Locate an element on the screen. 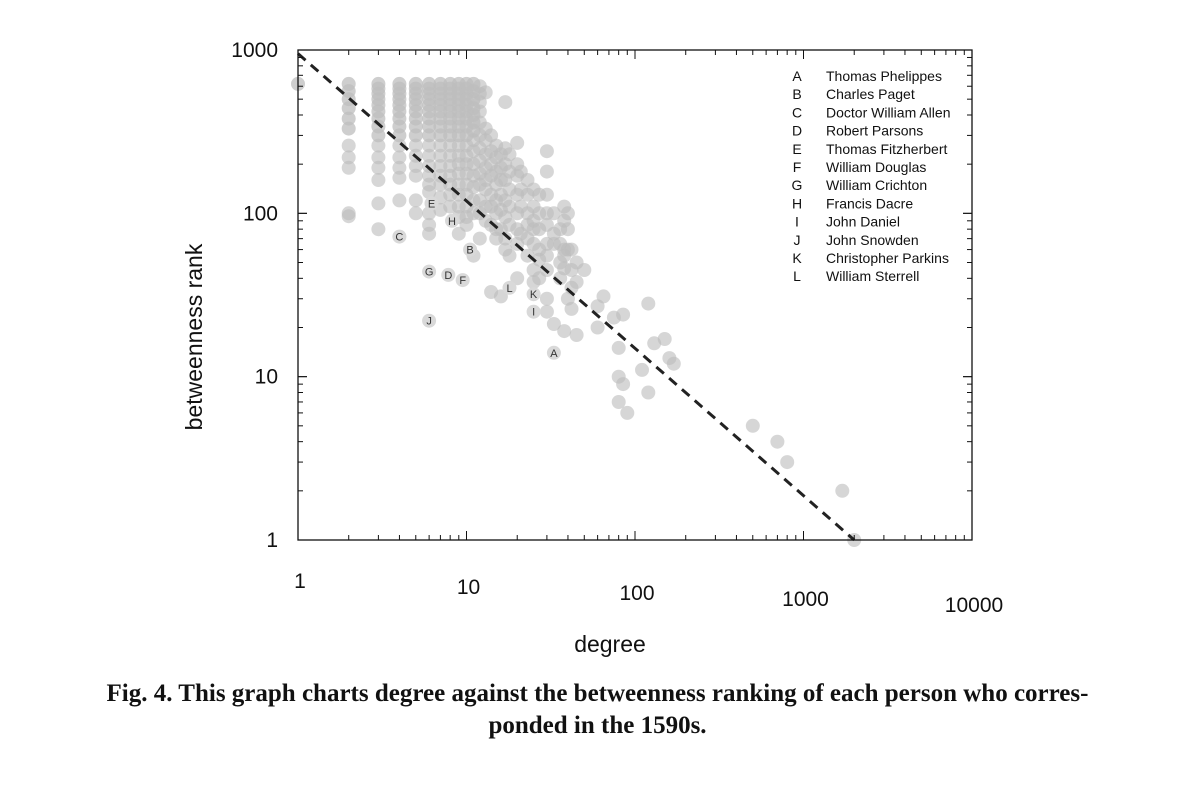  point-label-f: F is located at coordinates (462, 281).